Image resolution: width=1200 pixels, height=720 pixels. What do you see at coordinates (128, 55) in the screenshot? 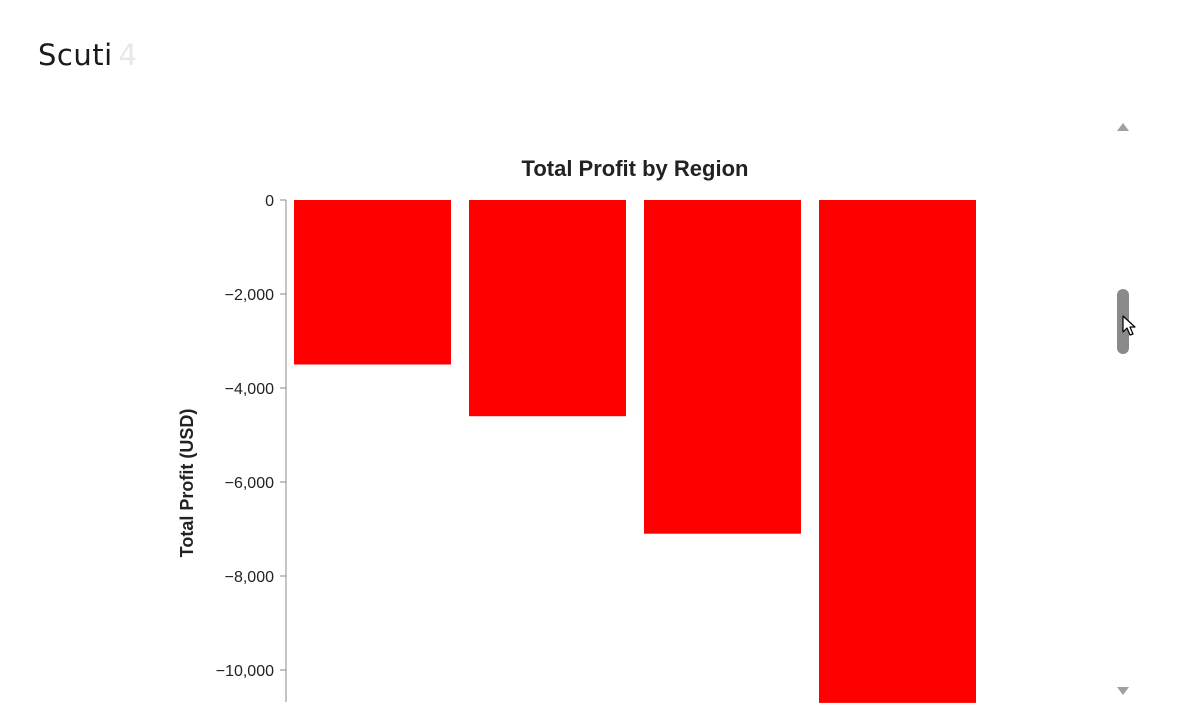
I see `page-counter: 4` at bounding box center [128, 55].